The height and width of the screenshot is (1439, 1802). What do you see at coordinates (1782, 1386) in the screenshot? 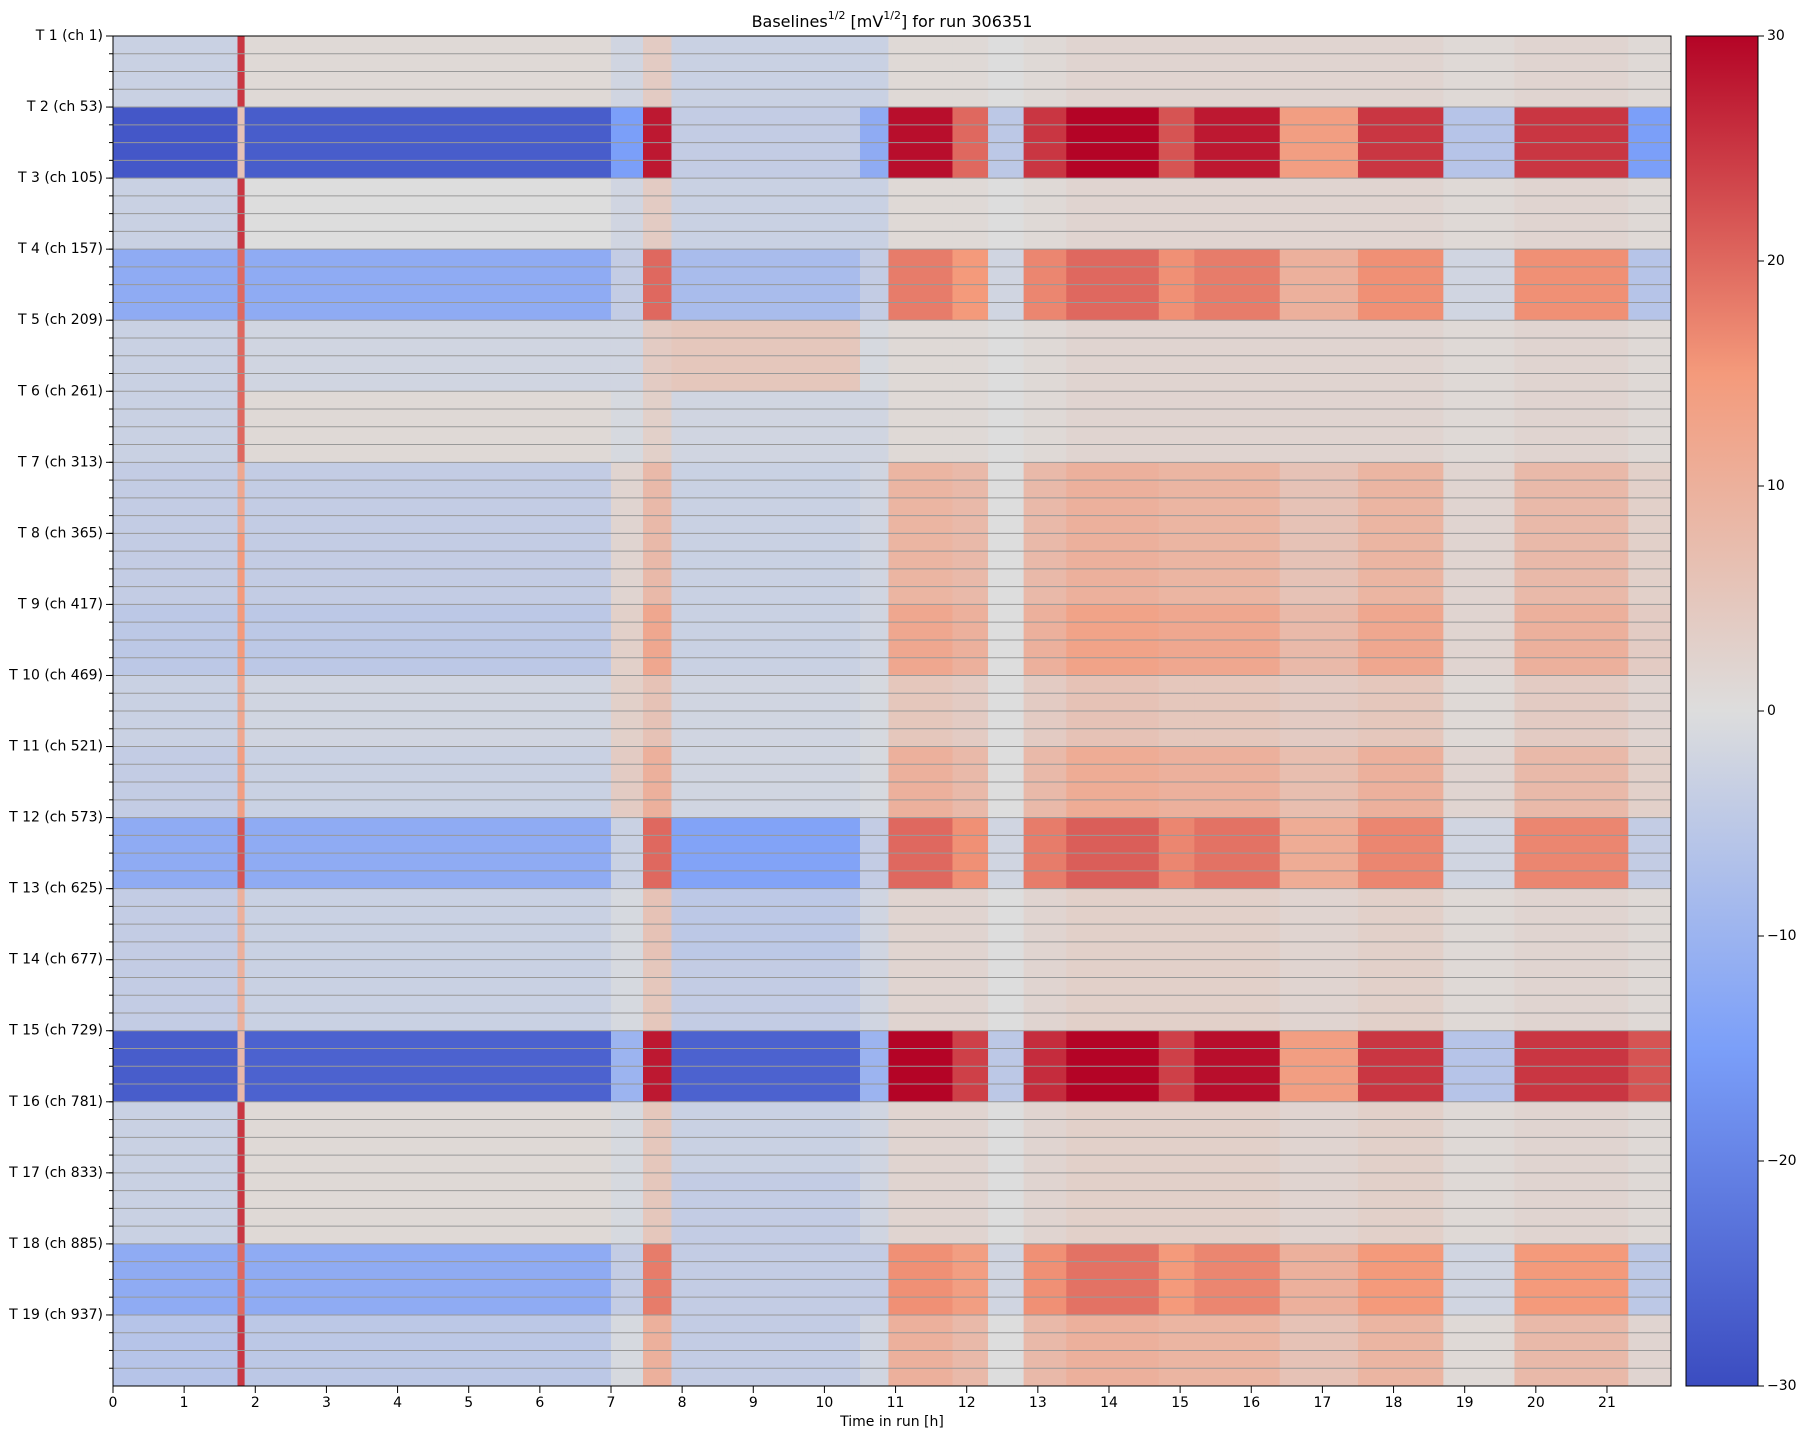
I see `colorbar-tick-label: −30` at bounding box center [1782, 1386].